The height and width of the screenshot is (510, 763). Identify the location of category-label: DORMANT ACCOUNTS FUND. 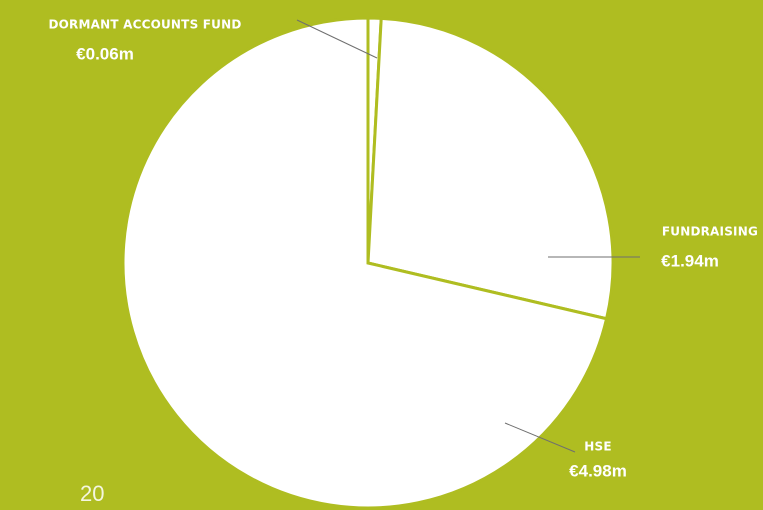
(144, 25).